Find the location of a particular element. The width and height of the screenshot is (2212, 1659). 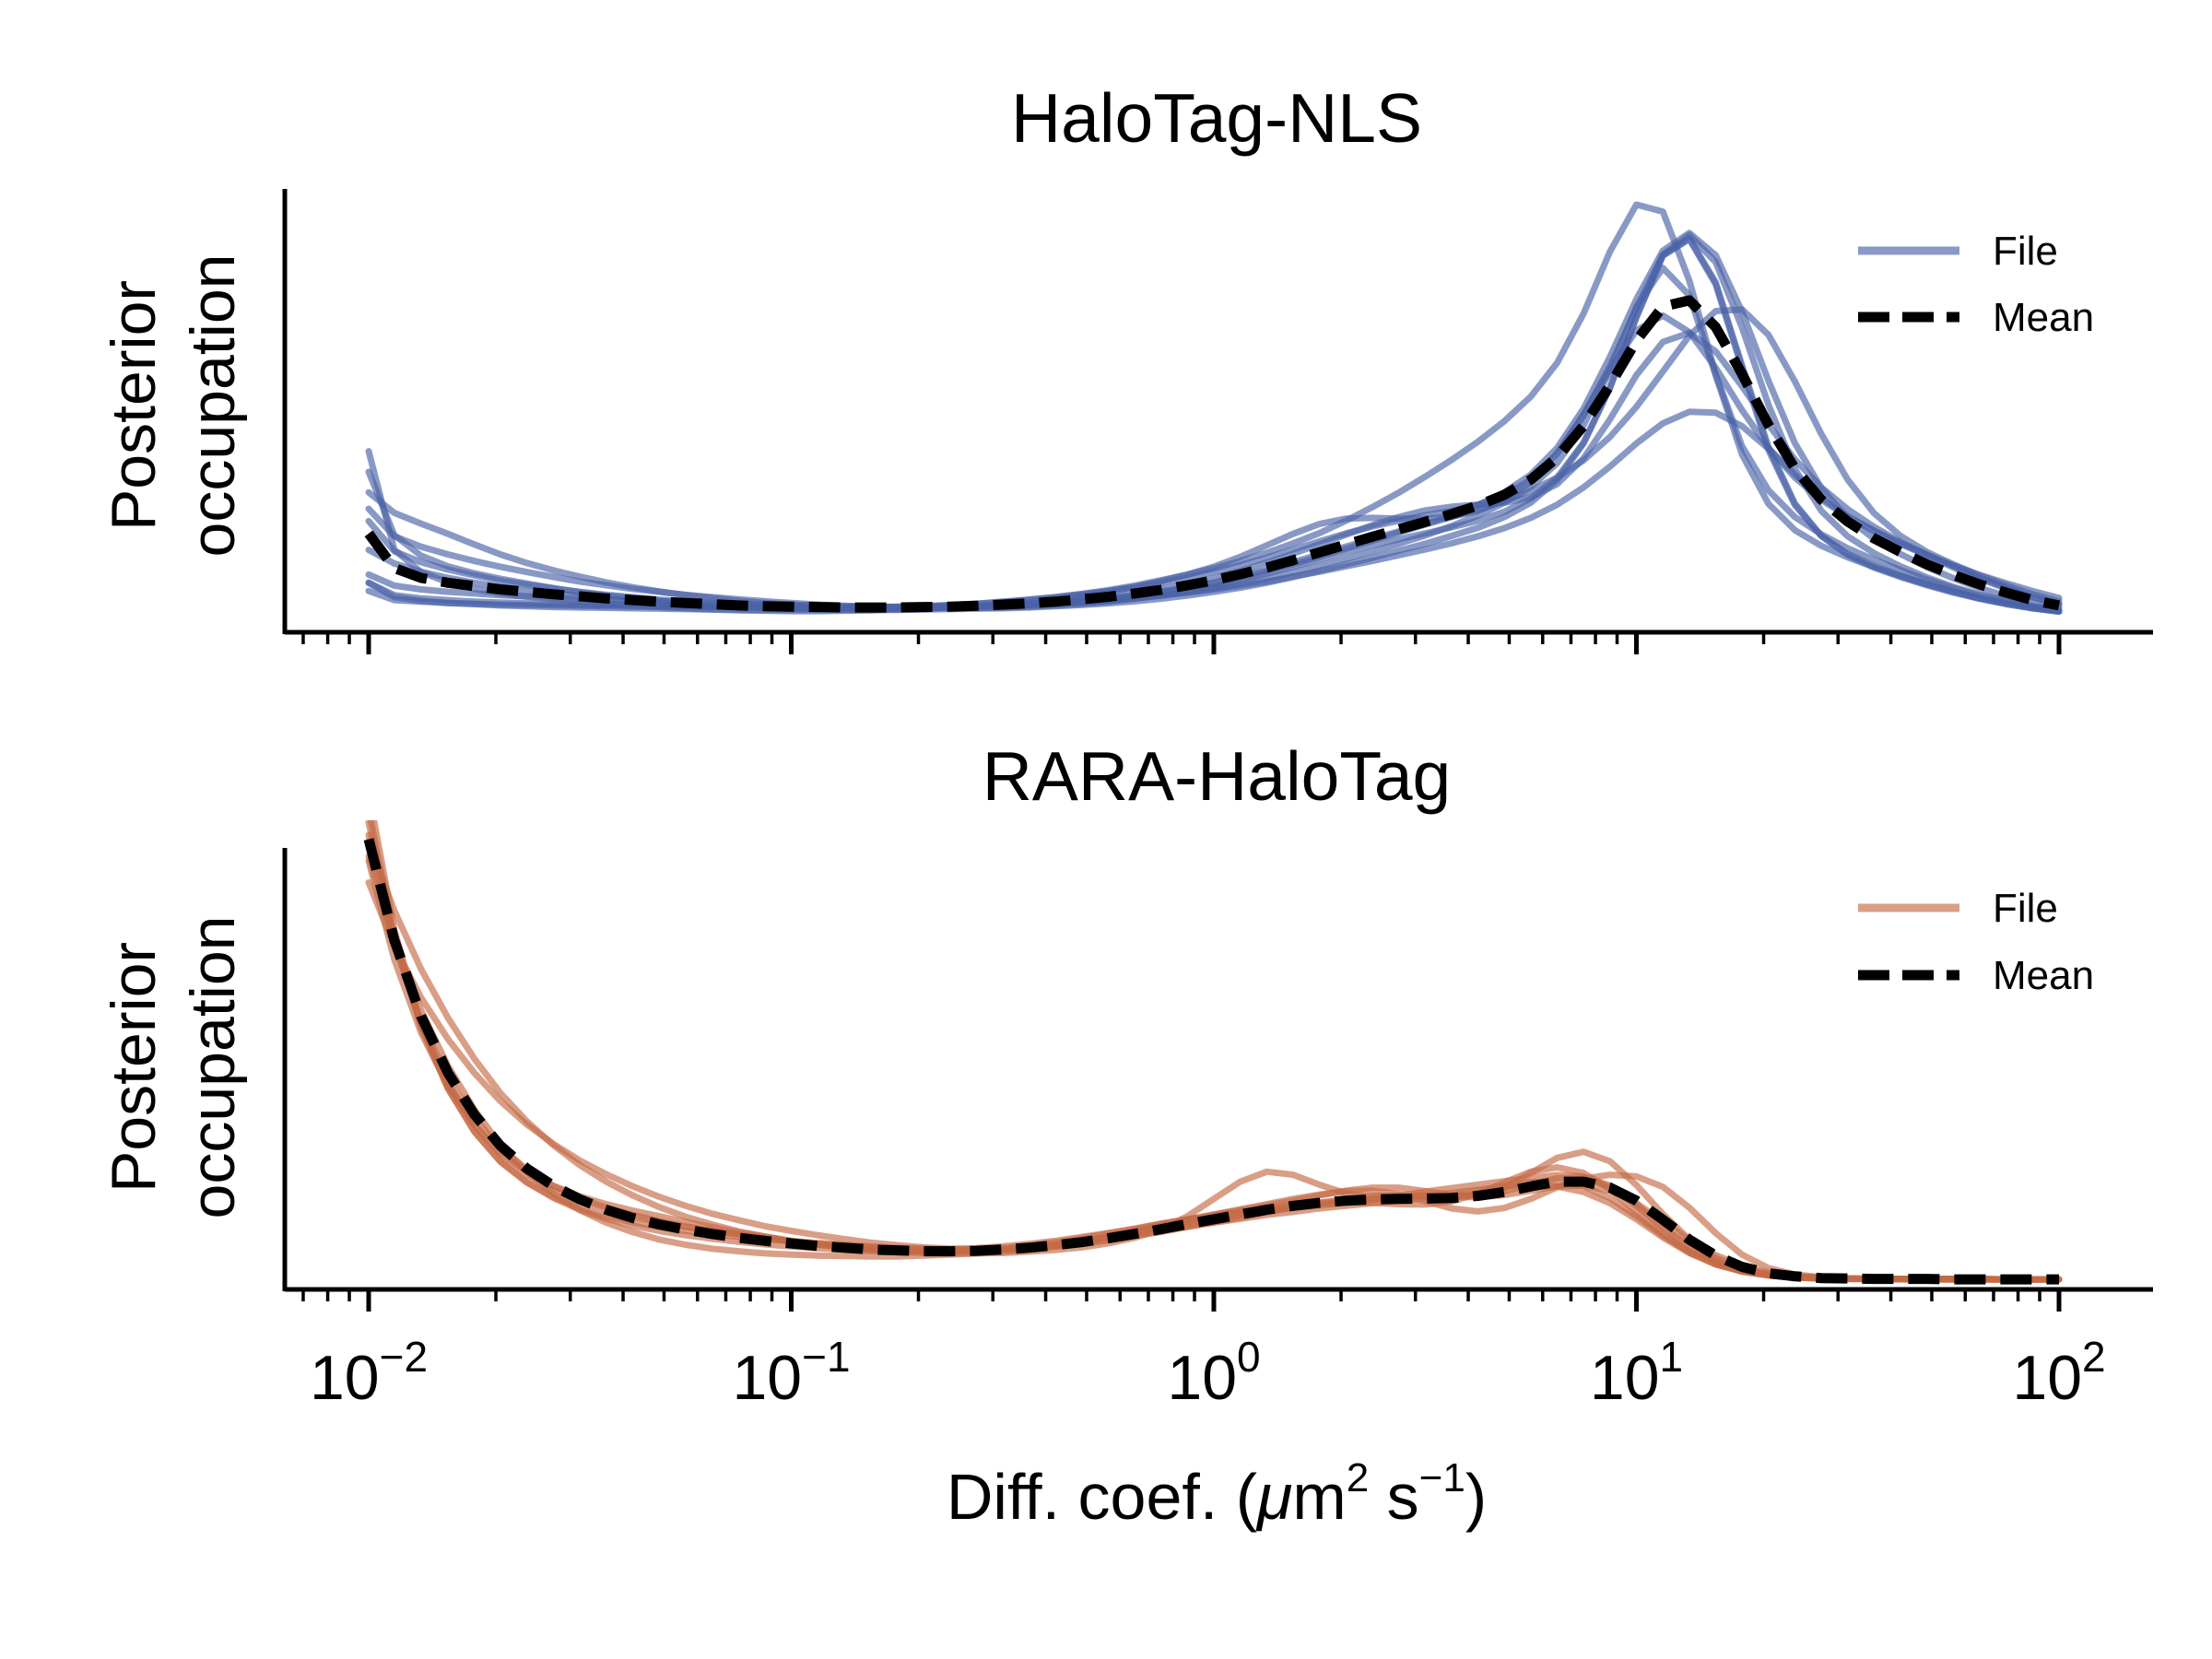

x-axis-label: Diff. coef. (μm2 s−1) is located at coordinates (1217, 1494).